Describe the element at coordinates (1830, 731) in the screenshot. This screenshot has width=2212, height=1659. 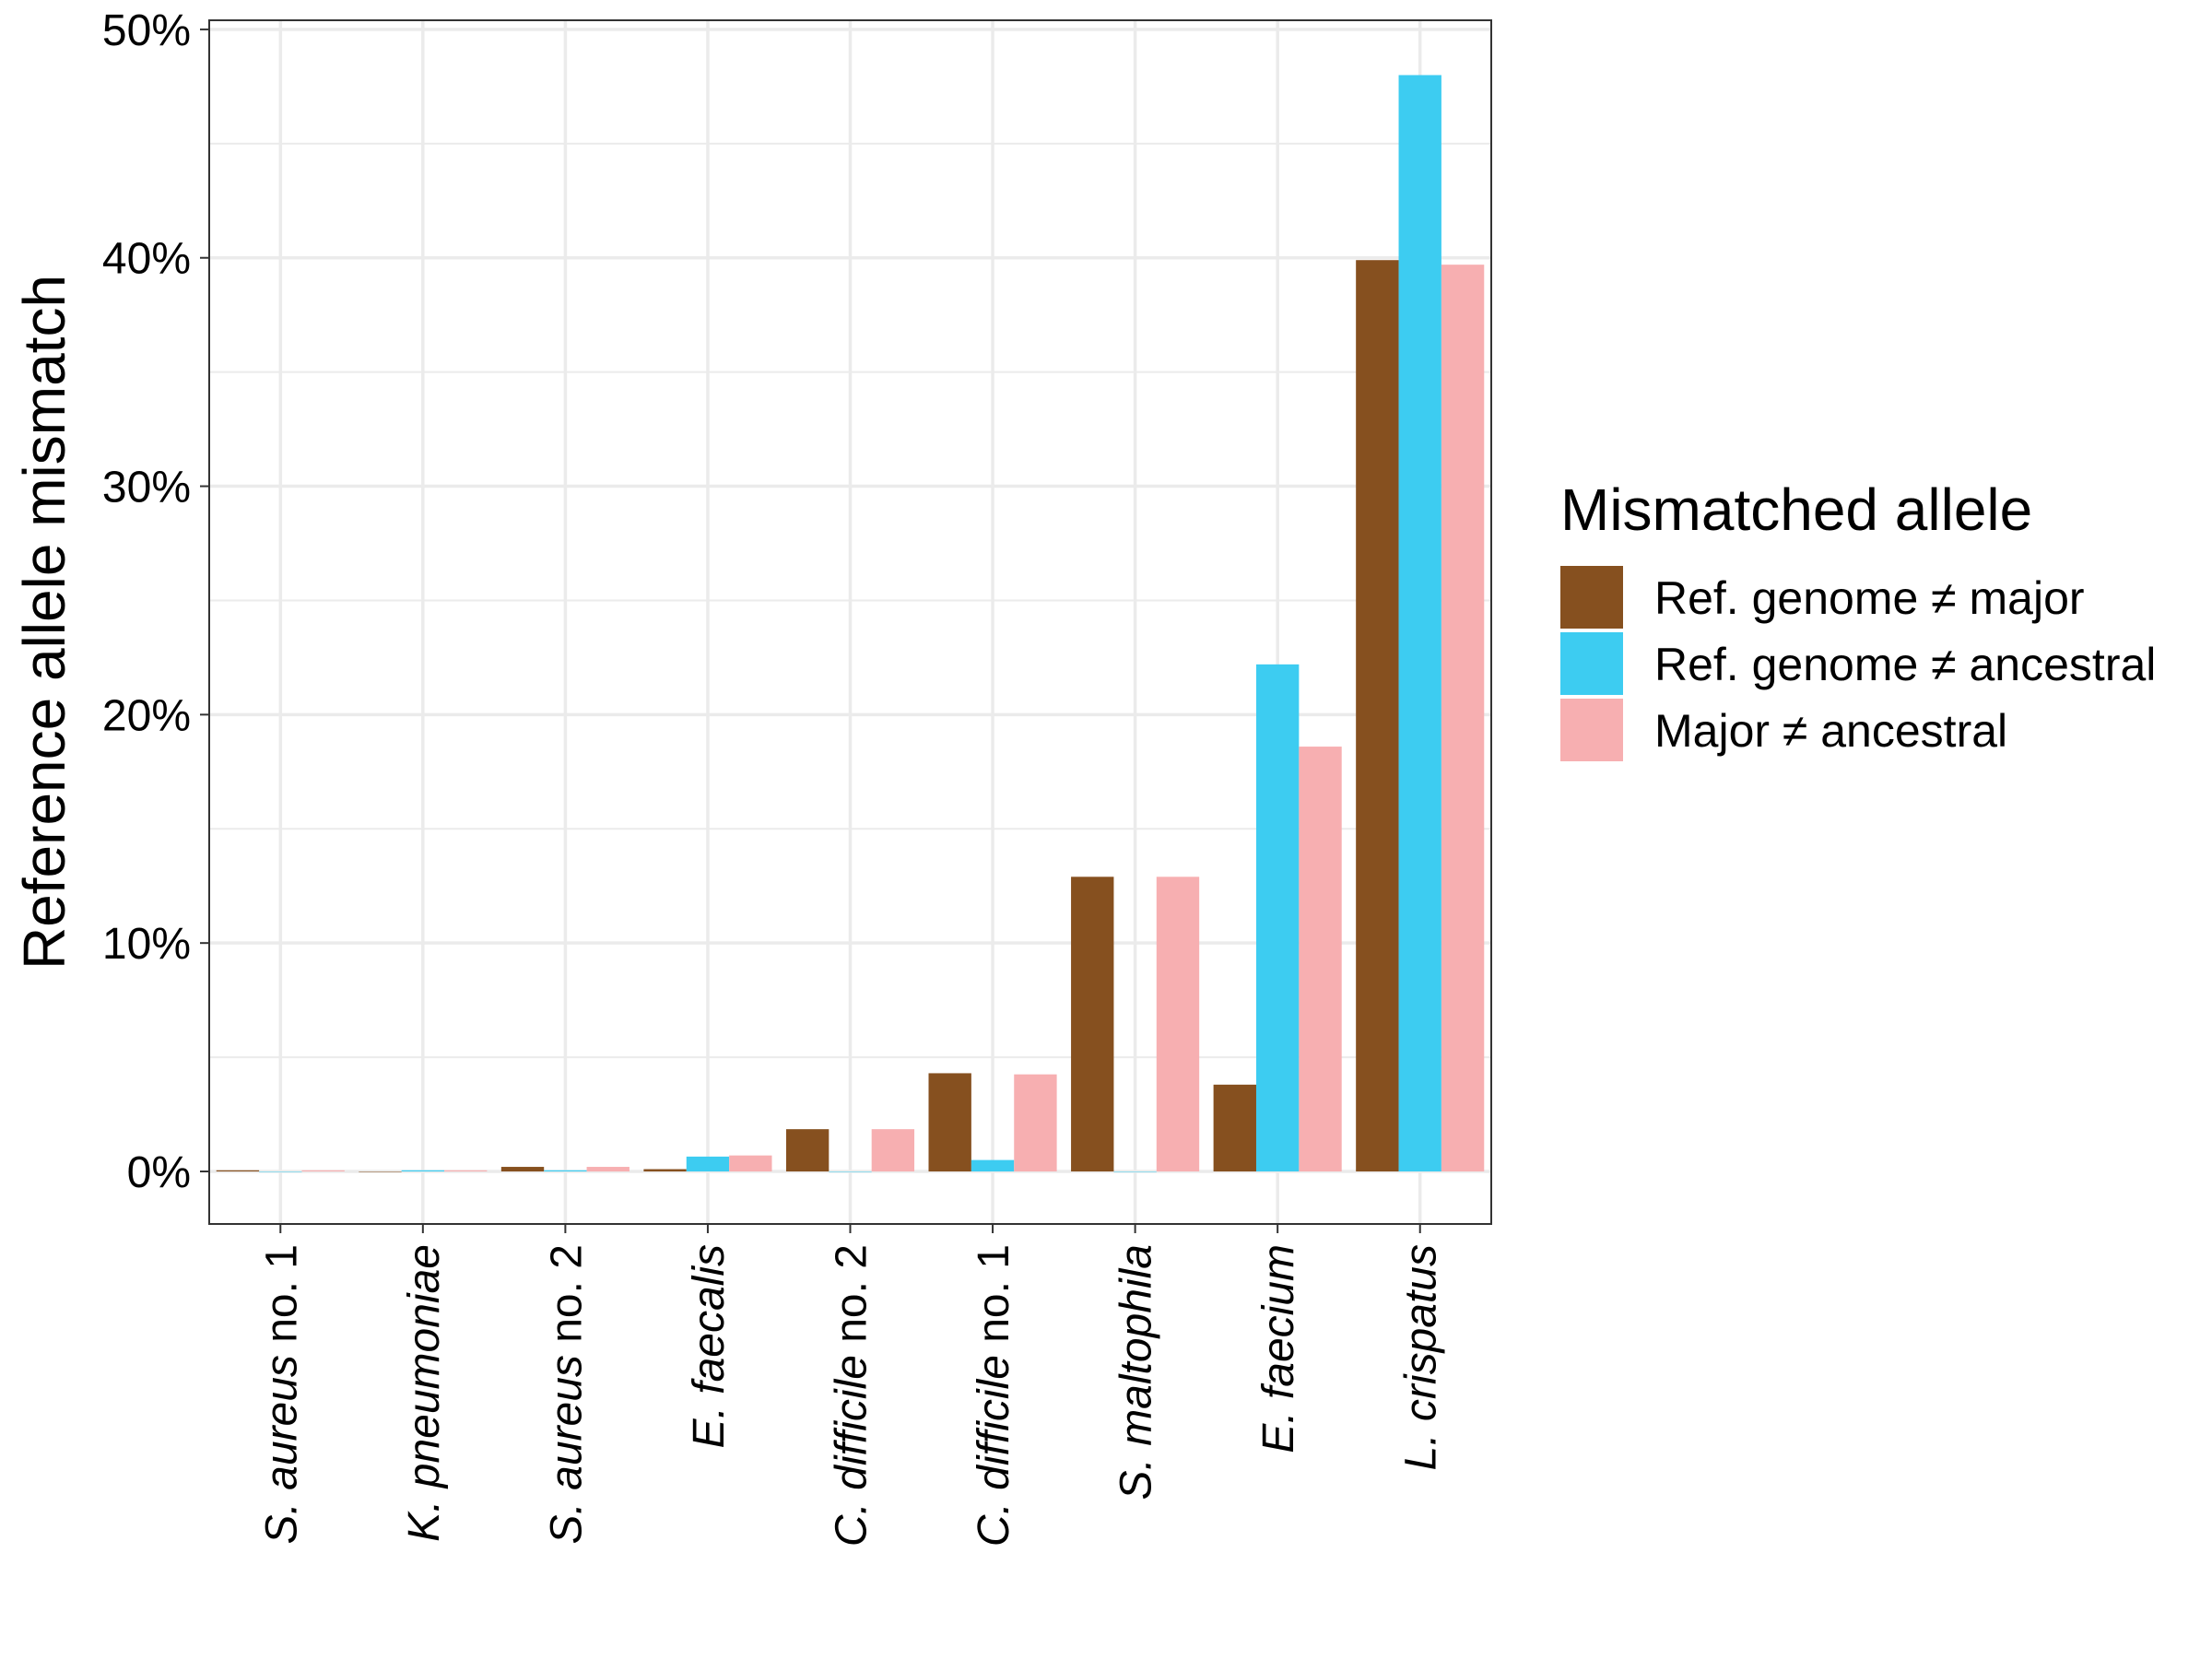
I see `legend-label: Major ≠ ancestral` at that location.